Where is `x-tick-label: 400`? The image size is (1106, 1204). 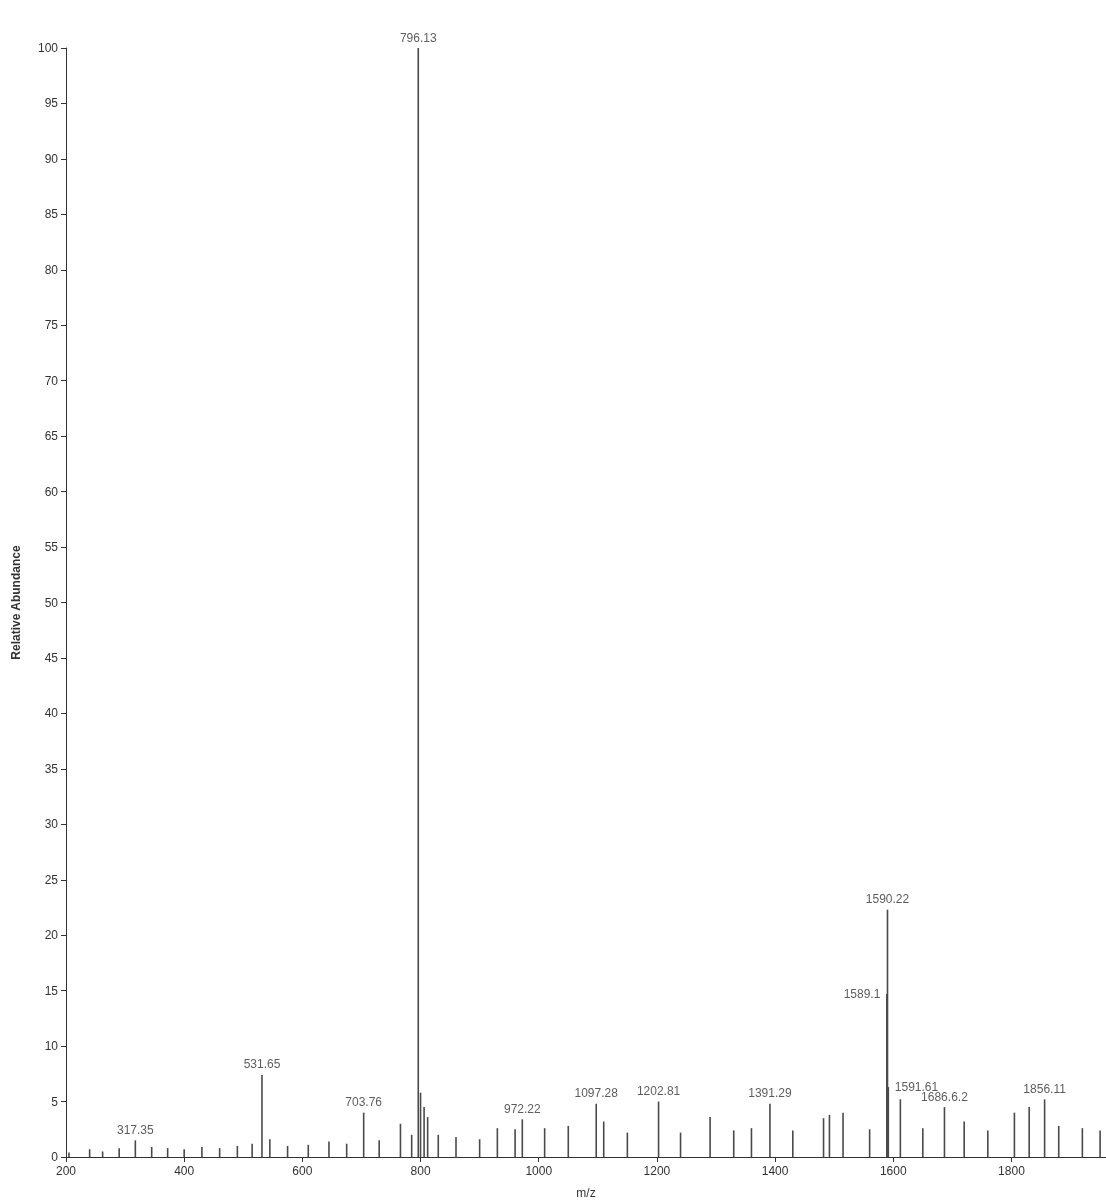 x-tick-label: 400 is located at coordinates (184, 1171).